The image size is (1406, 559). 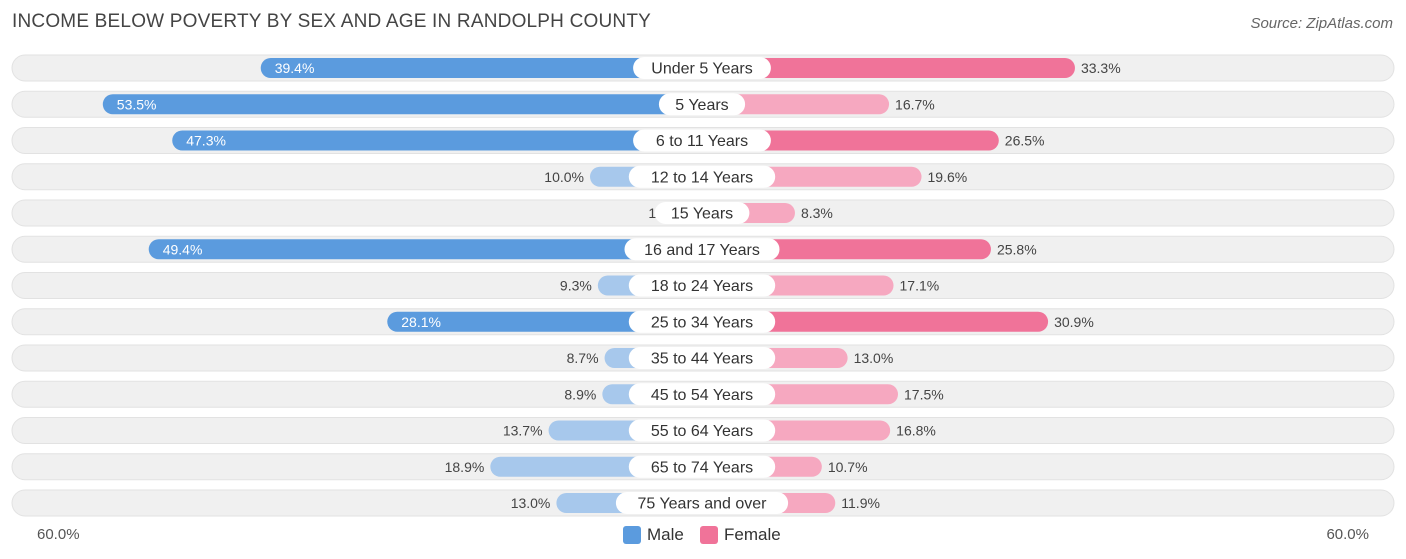 I want to click on category-label: 18 to 24 Years, so click(x=702, y=286).